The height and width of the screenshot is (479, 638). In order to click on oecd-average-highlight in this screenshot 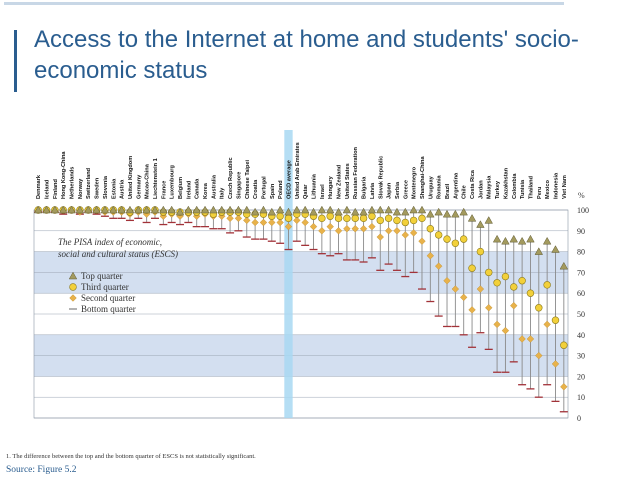, I will do `click(288, 274)`.